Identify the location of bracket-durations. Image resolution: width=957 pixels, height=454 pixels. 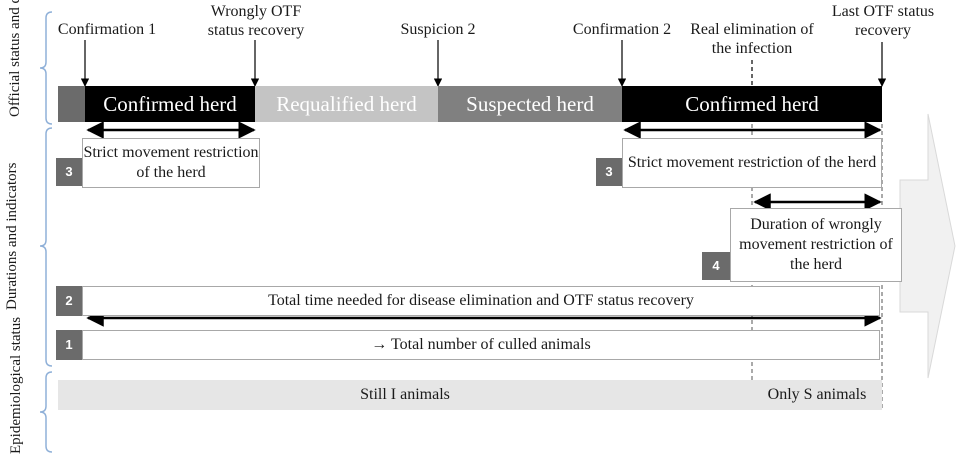
(46, 247).